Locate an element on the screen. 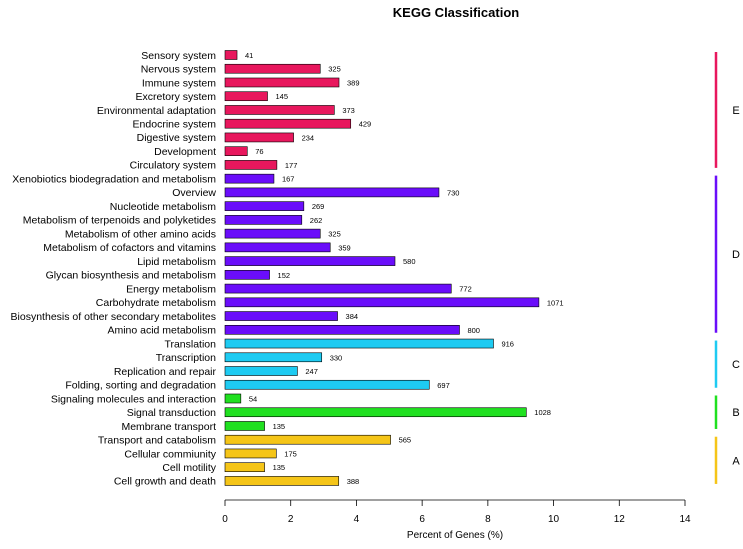 The height and width of the screenshot is (549, 743). category-label: Cell growth and death is located at coordinates (165, 482).